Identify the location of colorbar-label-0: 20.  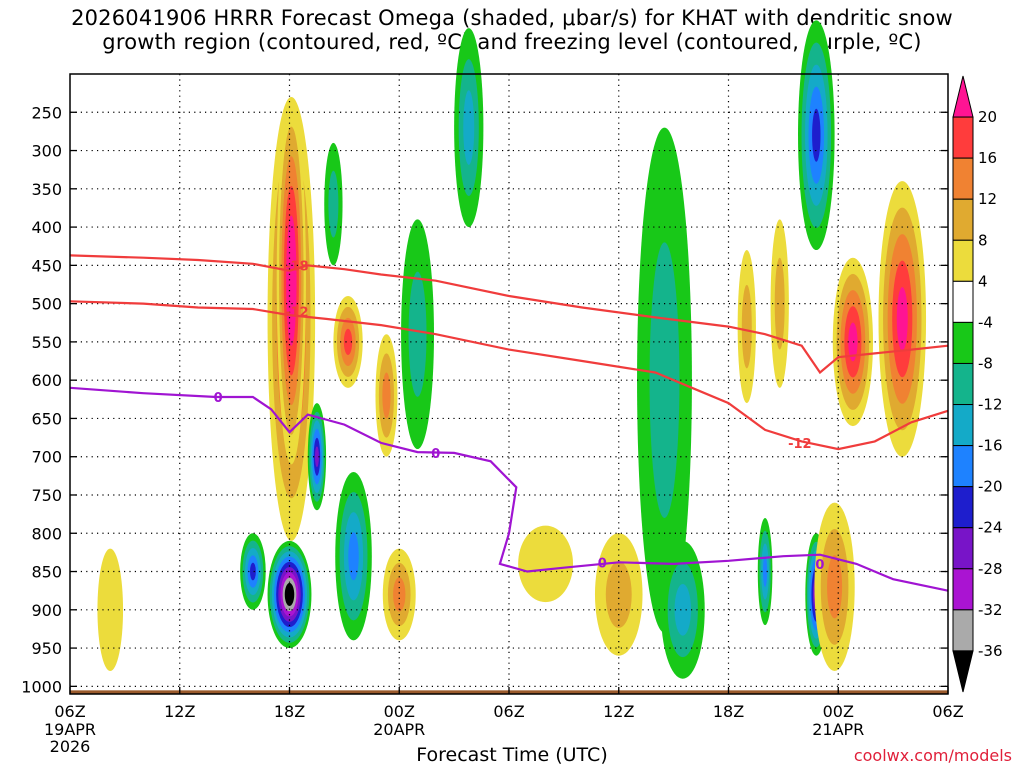
(987, 117).